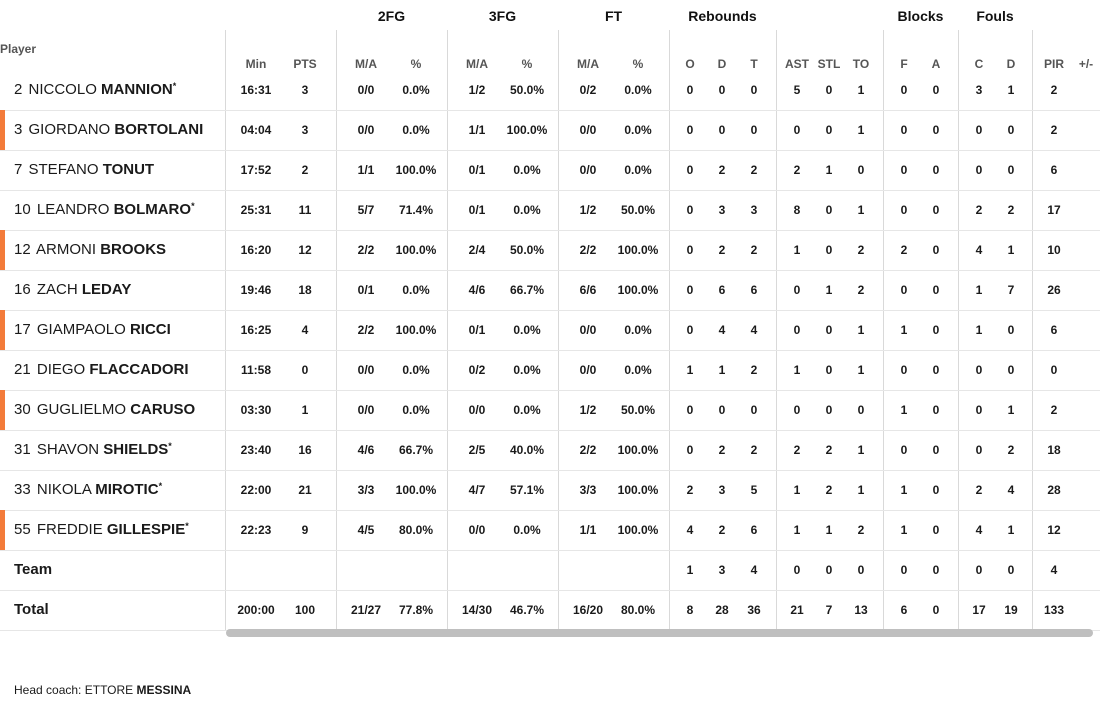 The width and height of the screenshot is (1106, 708). What do you see at coordinates (104, 210) in the screenshot?
I see `player-name: 10 LEANDRO BOLMARO*` at bounding box center [104, 210].